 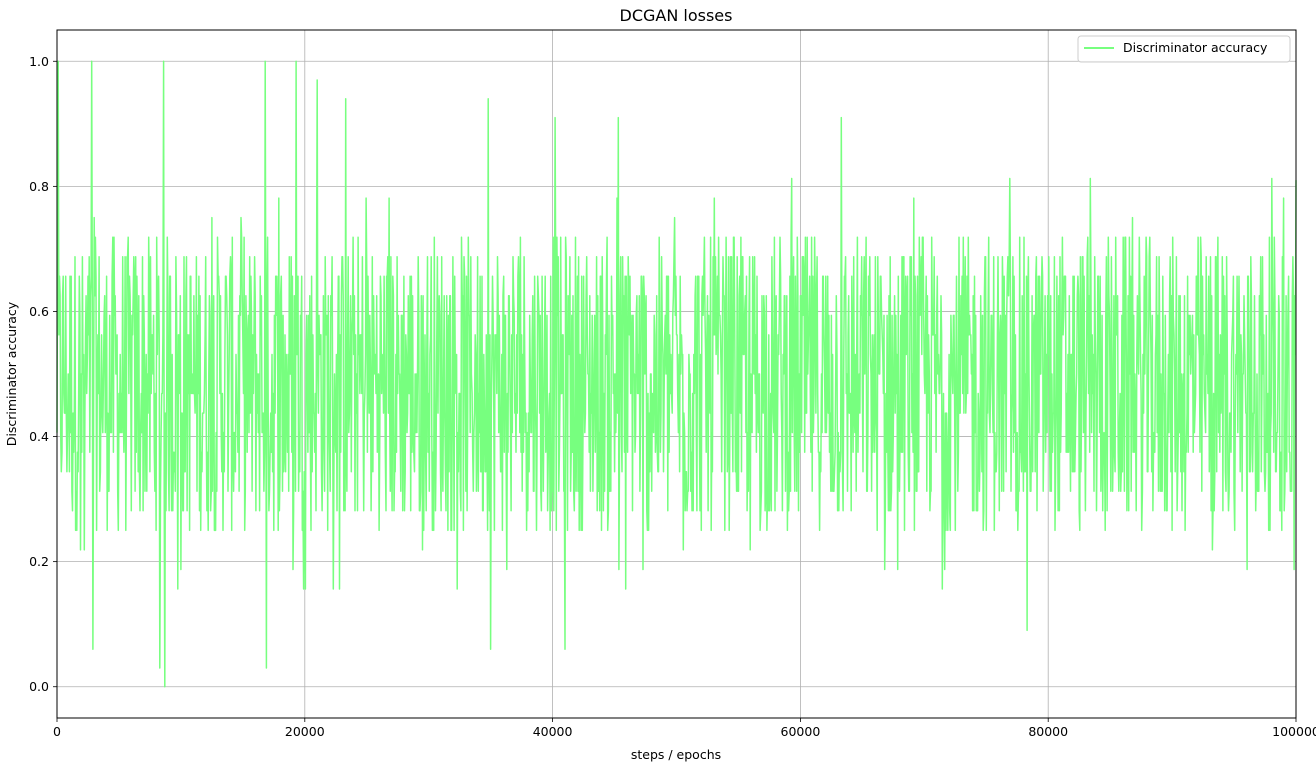 What do you see at coordinates (39, 436) in the screenshot?
I see `y-tick-label: 0.4` at bounding box center [39, 436].